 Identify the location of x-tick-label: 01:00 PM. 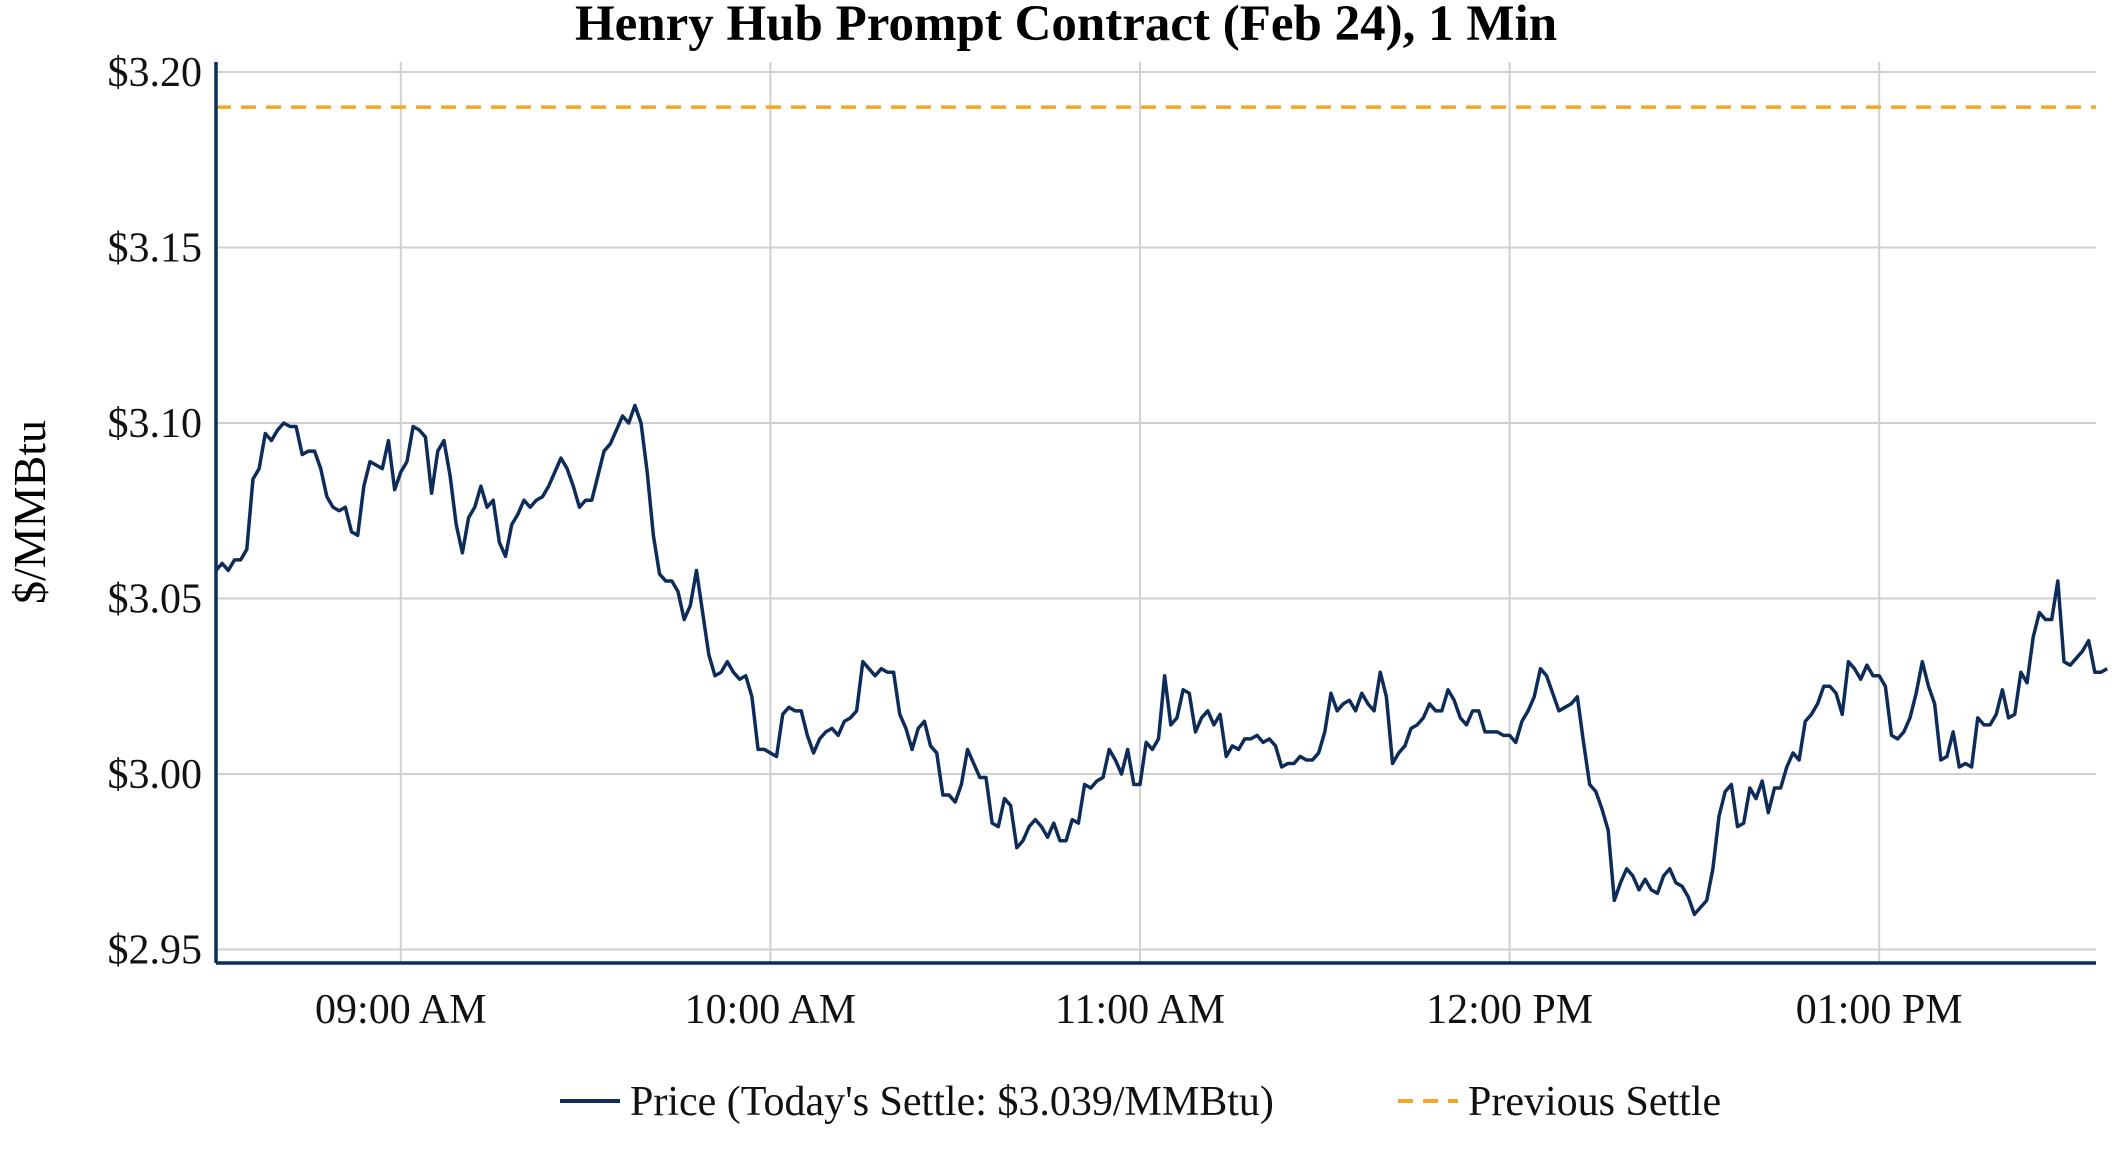
(1879, 1010).